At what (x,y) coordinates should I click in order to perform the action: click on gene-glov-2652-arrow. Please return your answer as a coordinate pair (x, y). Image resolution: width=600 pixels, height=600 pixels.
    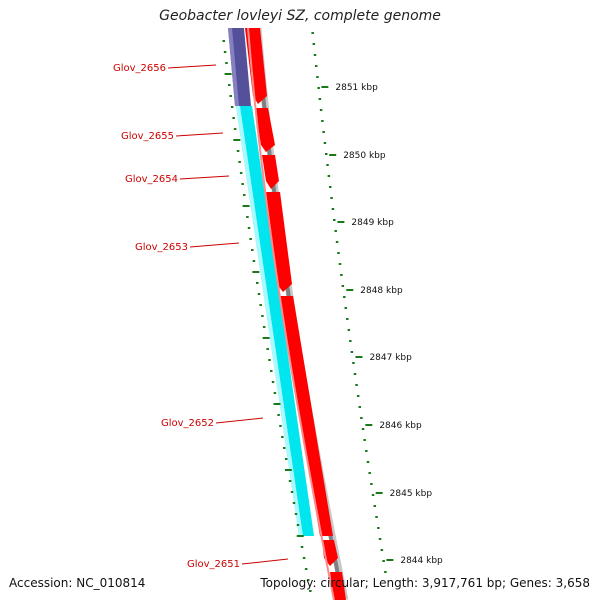
    Looking at the image, I should click on (306, 416).